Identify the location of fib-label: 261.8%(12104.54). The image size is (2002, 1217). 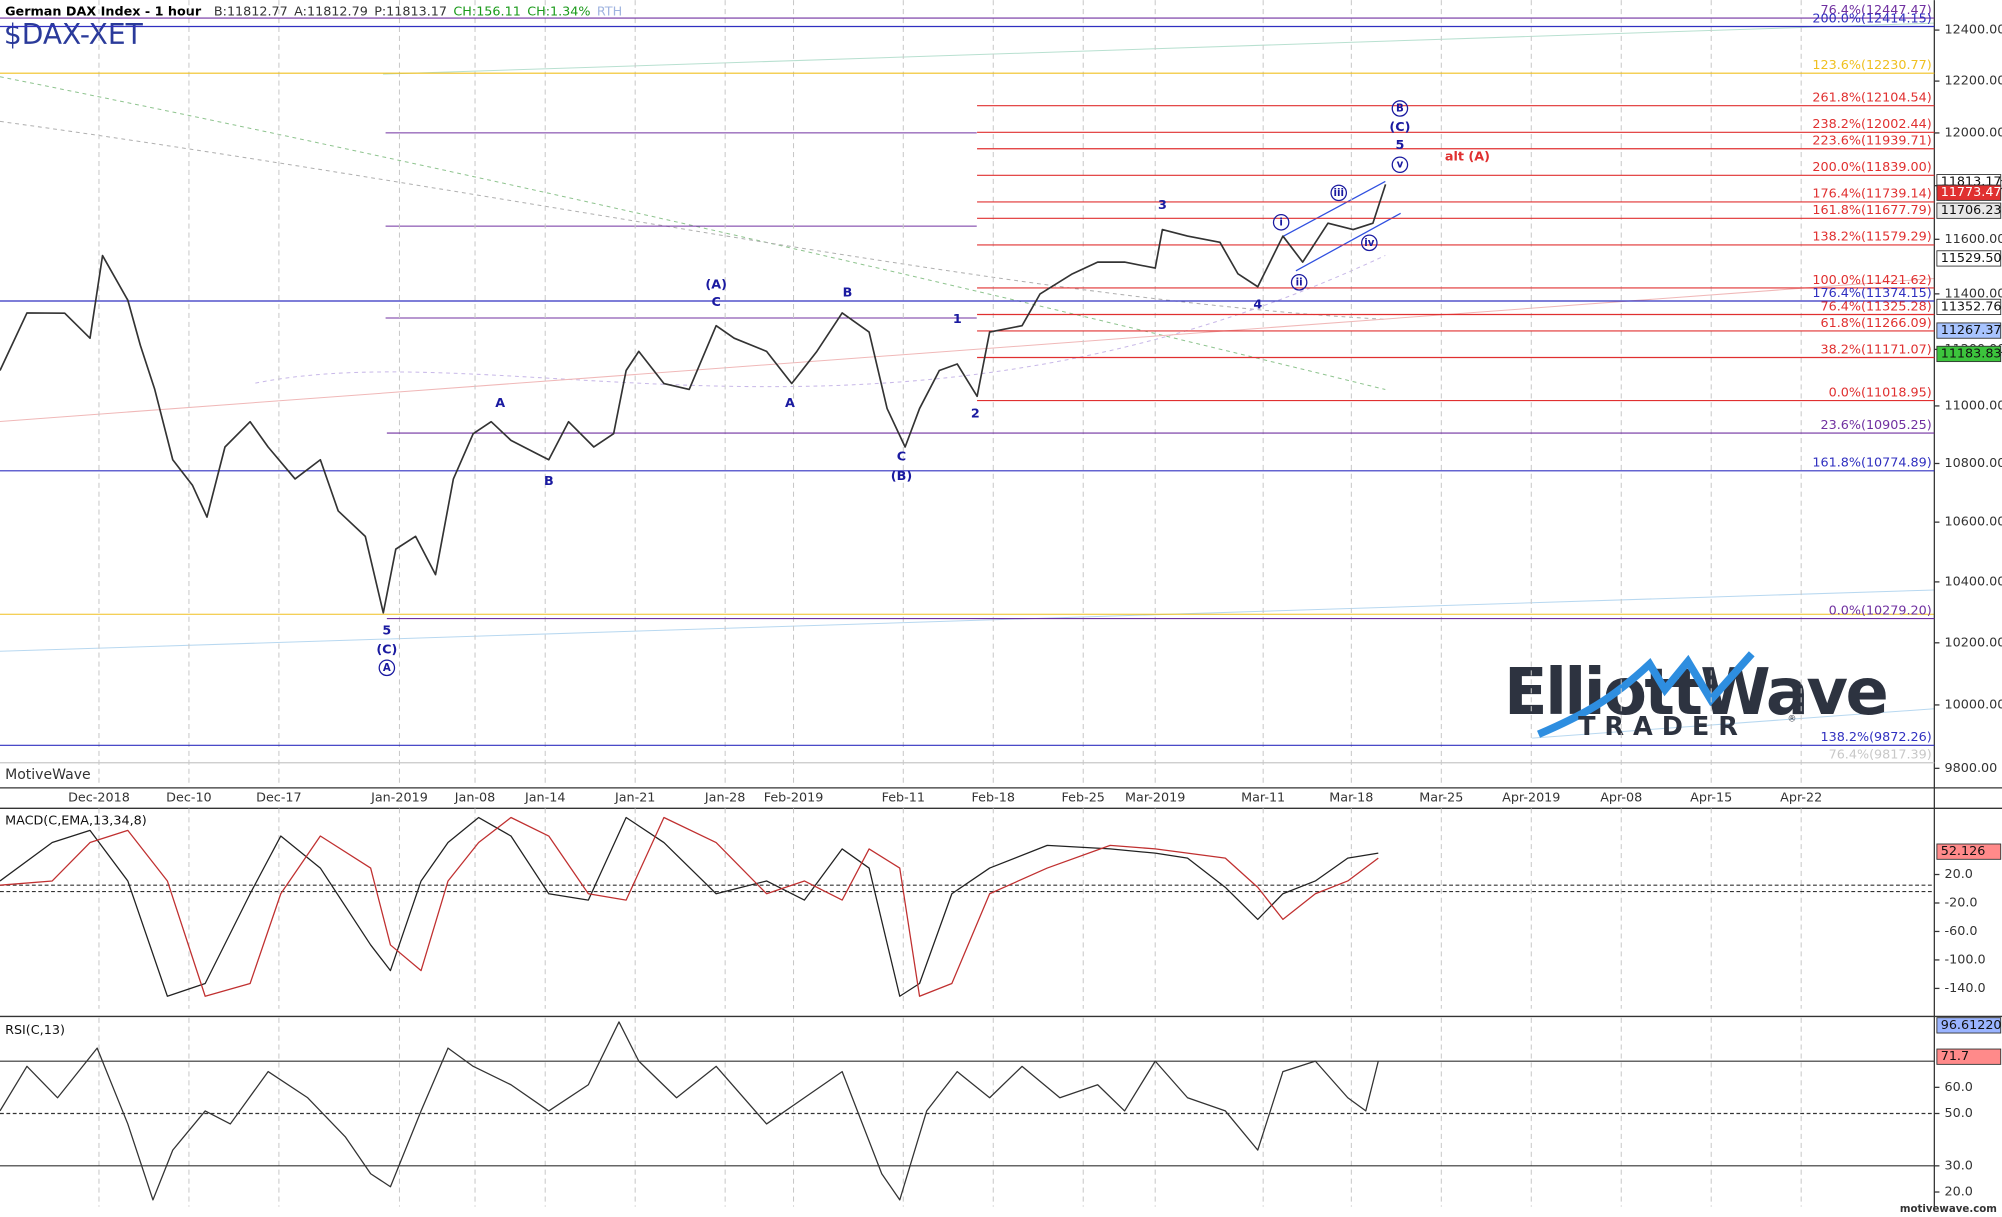
(1871, 98).